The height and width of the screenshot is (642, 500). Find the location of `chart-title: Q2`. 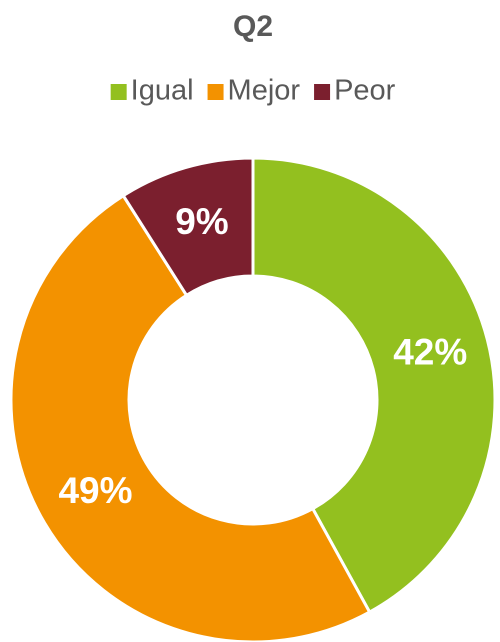

chart-title: Q2 is located at coordinates (253, 26).